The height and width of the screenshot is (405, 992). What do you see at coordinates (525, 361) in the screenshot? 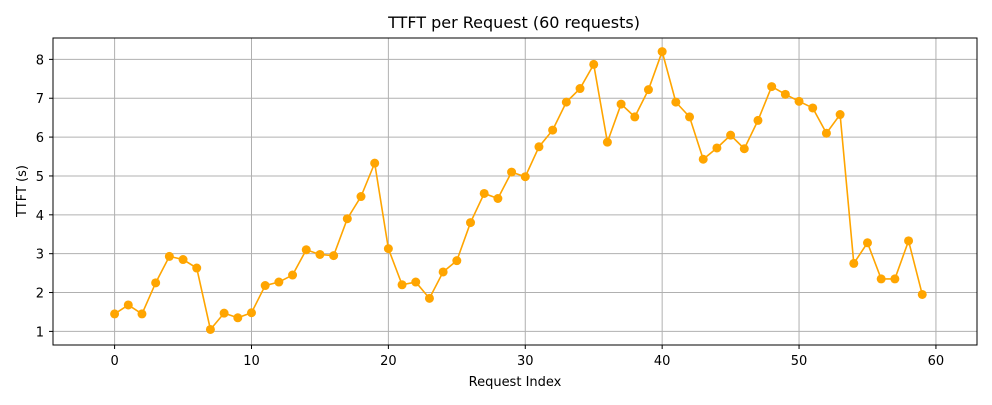
I see `x-tick-label: 30` at bounding box center [525, 361].